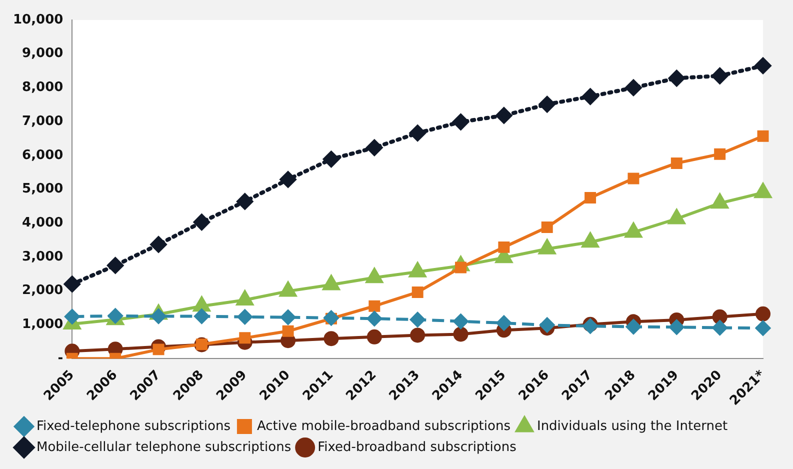  What do you see at coordinates (43, 256) in the screenshot?
I see `y-tick-label: 3,000` at bounding box center [43, 256].